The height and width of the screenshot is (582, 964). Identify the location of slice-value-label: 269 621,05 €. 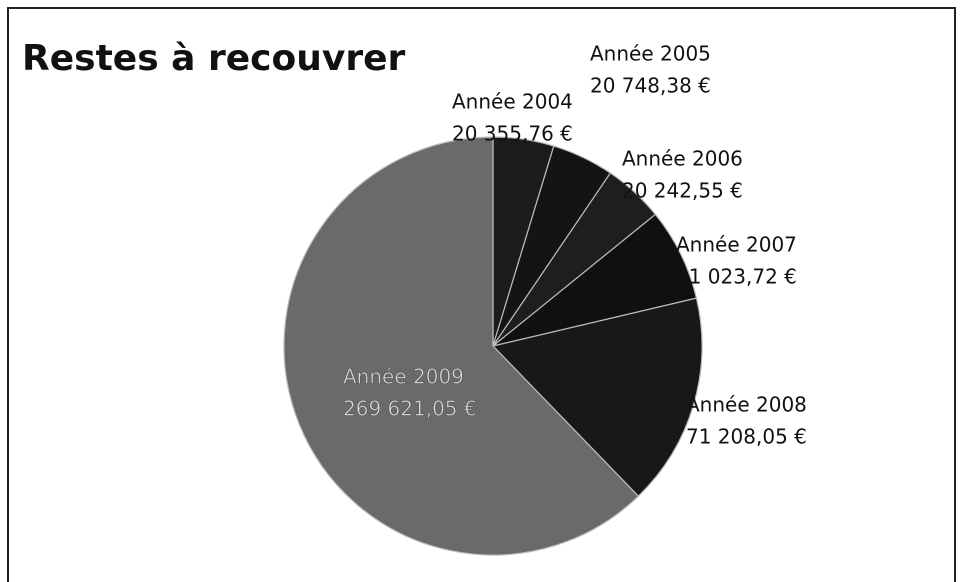
(410, 409).